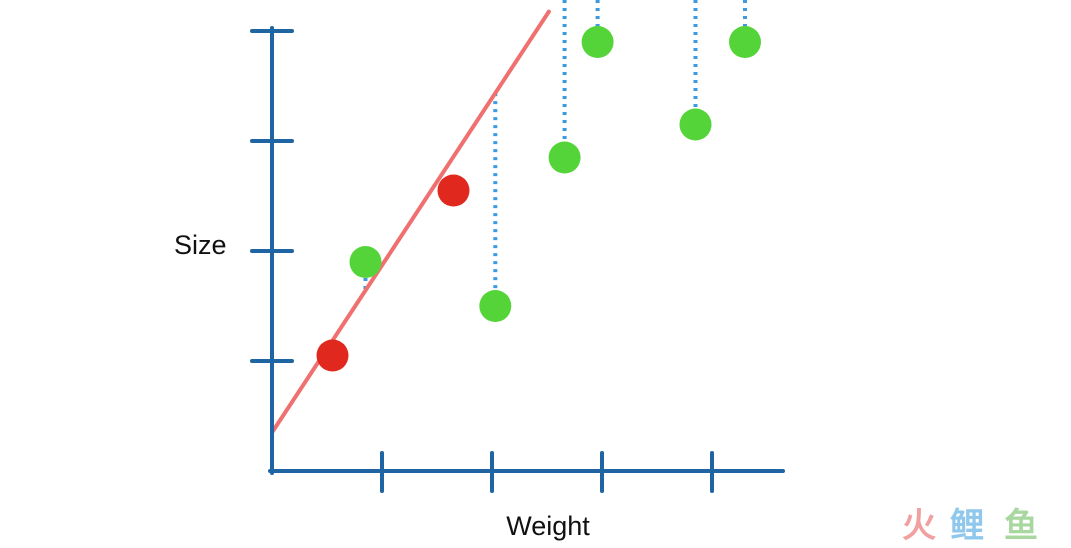 The image size is (1071, 548). What do you see at coordinates (919, 526) in the screenshot?
I see `watermark-char: 火` at bounding box center [919, 526].